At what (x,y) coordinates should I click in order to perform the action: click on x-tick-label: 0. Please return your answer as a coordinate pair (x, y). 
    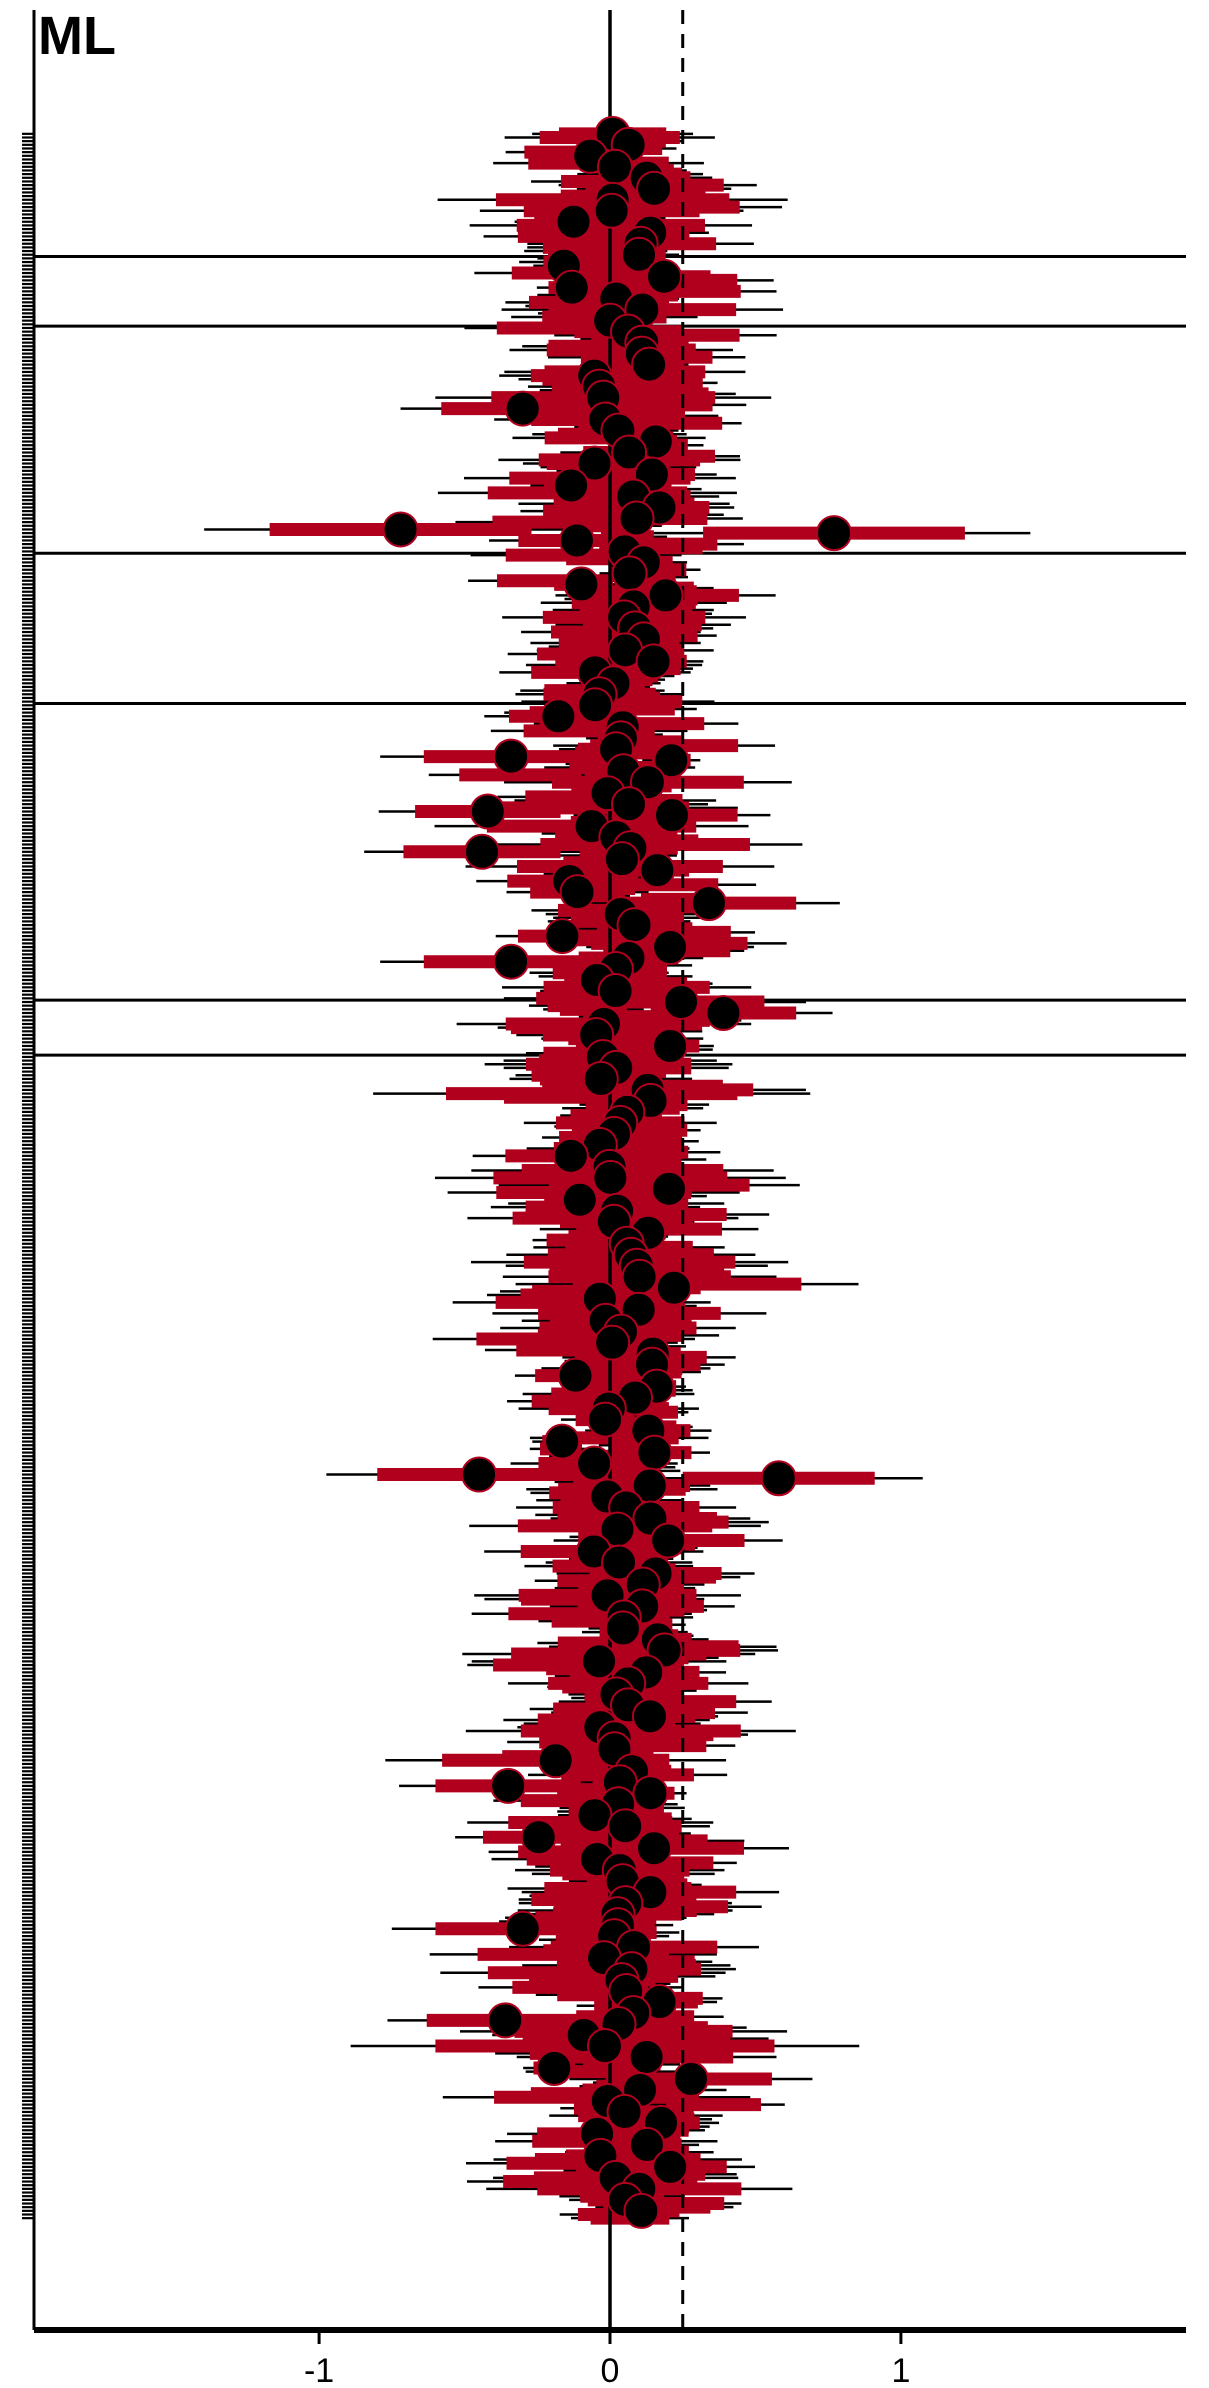
    Looking at the image, I should click on (610, 2370).